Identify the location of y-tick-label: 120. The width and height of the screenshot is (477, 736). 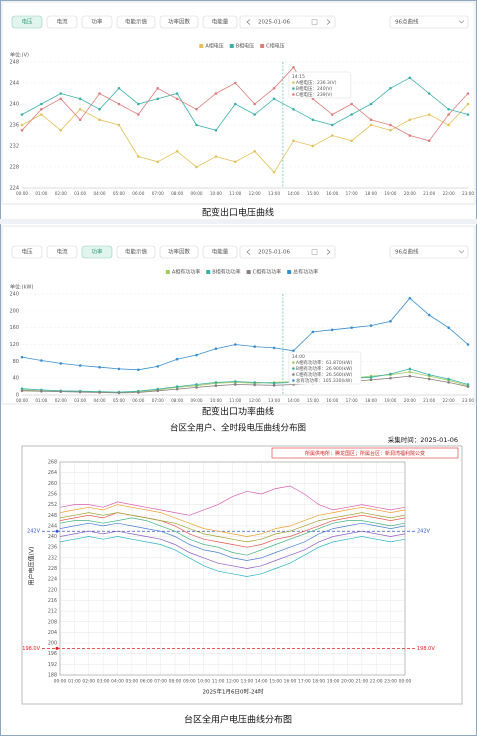
(14, 345).